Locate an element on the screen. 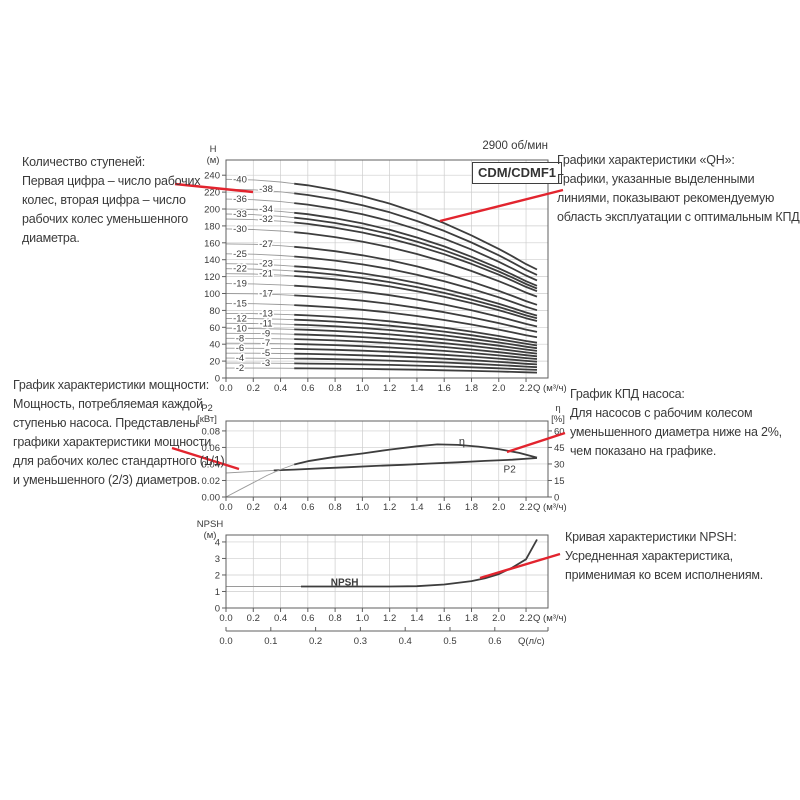  svg-text: -2 is located at coordinates (240, 368).